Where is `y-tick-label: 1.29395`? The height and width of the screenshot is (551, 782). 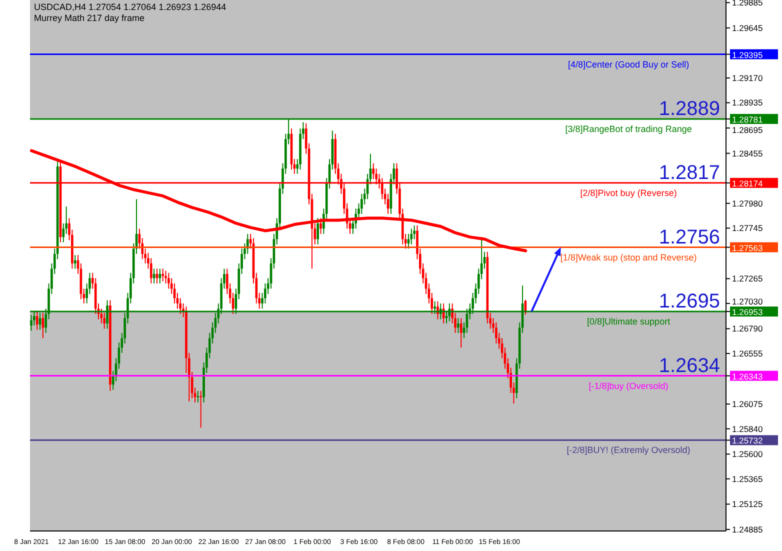
y-tick-label: 1.29395 is located at coordinates (747, 55).